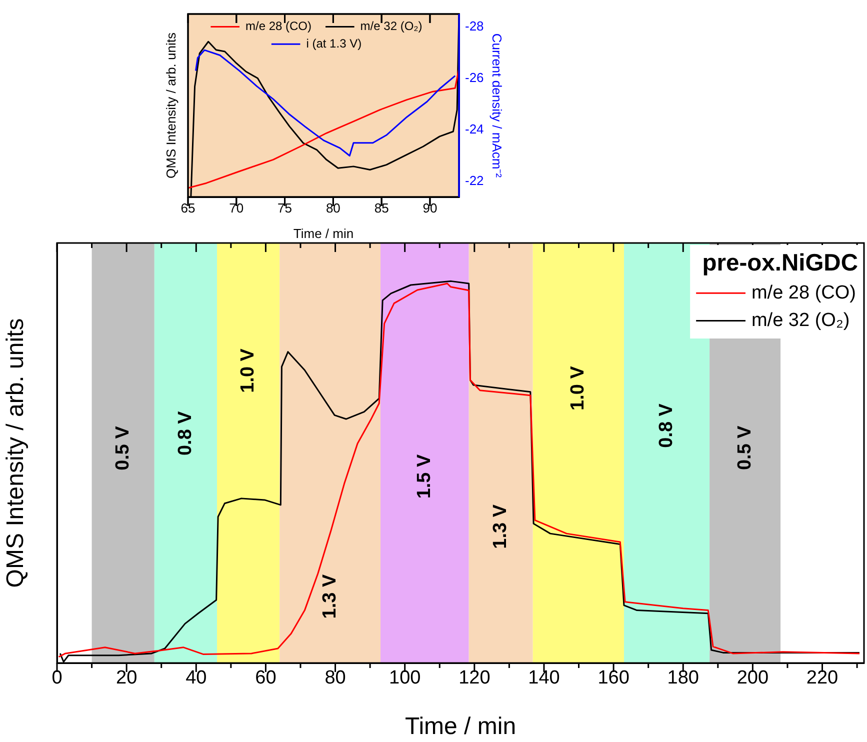  What do you see at coordinates (497, 105) in the screenshot?
I see `y-axis-title: Current density / mAcm⁻²` at bounding box center [497, 105].